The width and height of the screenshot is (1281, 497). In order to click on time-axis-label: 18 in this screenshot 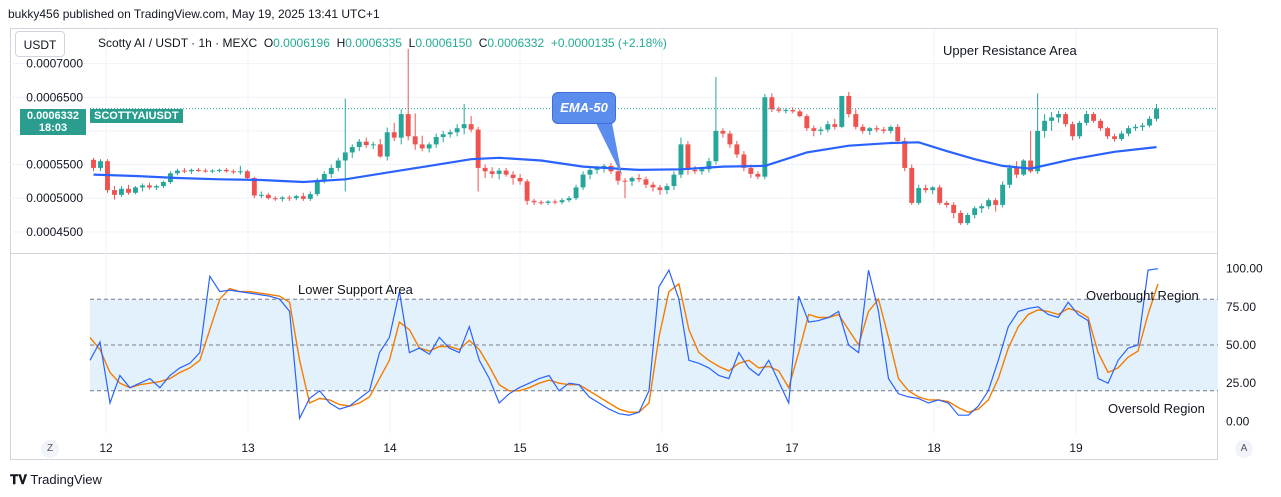, I will do `click(934, 448)`.